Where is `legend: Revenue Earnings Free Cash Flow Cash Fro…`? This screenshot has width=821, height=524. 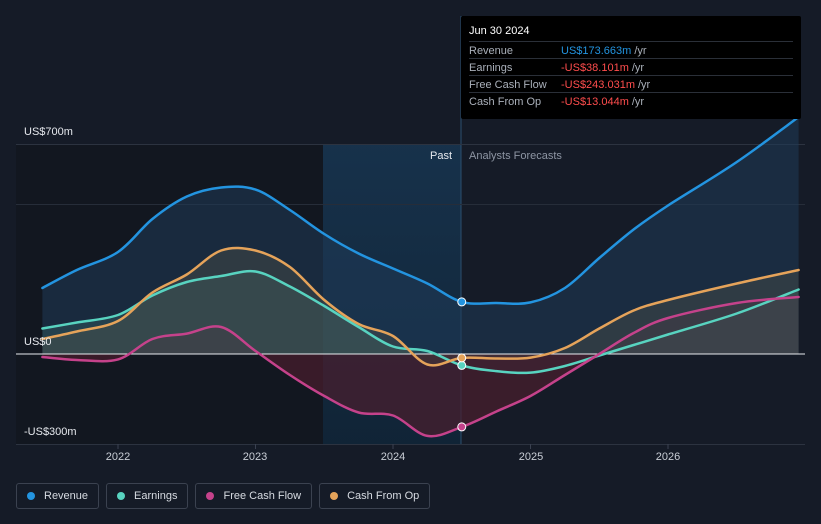
legend: Revenue Earnings Free Cash Flow Cash Fro… is located at coordinates (223, 497).